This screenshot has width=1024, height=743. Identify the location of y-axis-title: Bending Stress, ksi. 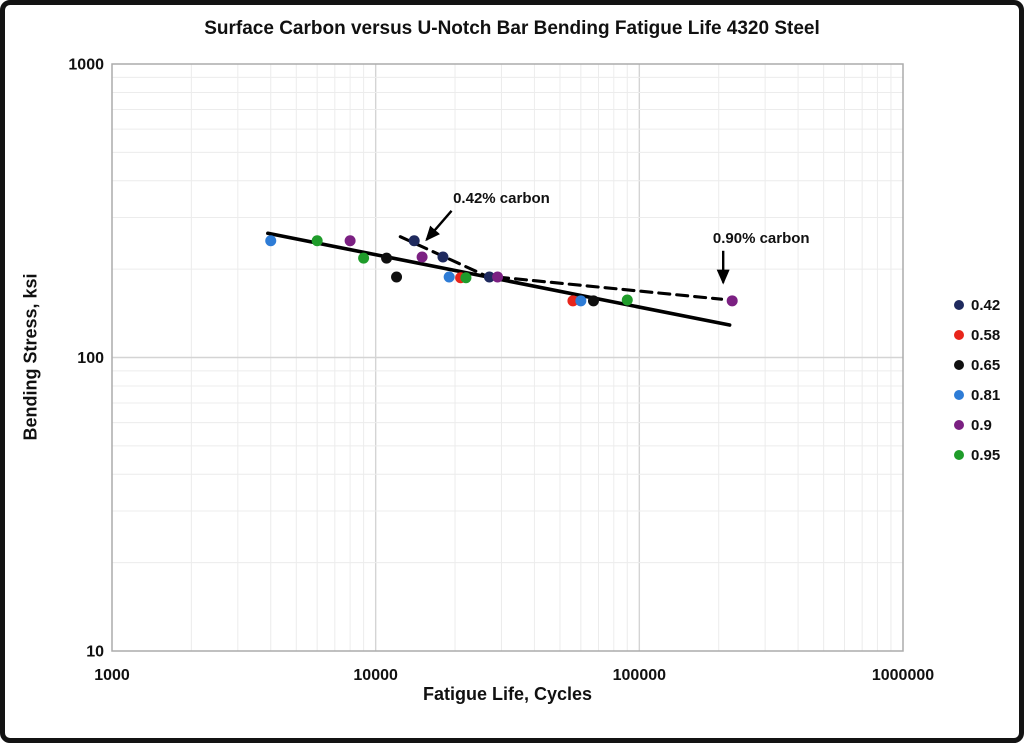
(30, 357).